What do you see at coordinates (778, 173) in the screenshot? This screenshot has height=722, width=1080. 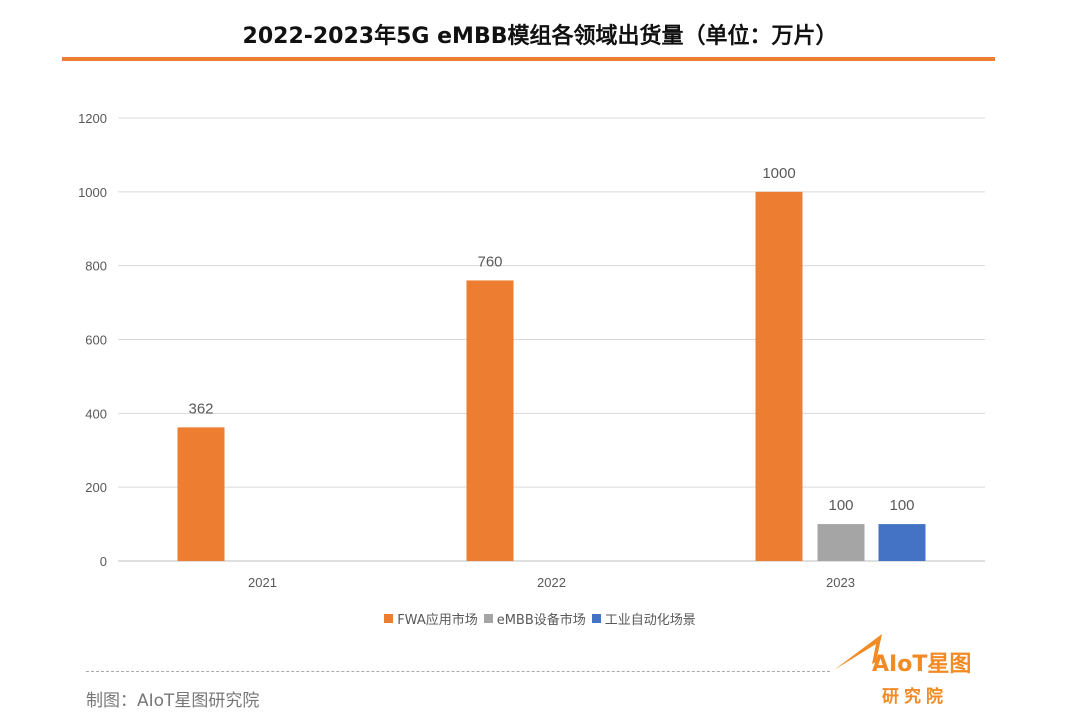 I see `data-label: 1000` at bounding box center [778, 173].